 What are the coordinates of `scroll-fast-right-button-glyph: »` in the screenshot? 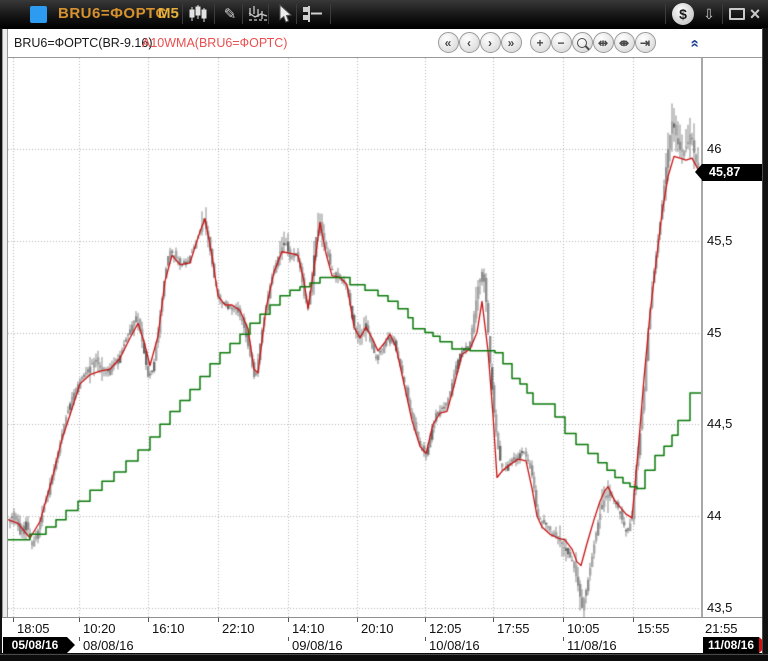 It's located at (511, 42).